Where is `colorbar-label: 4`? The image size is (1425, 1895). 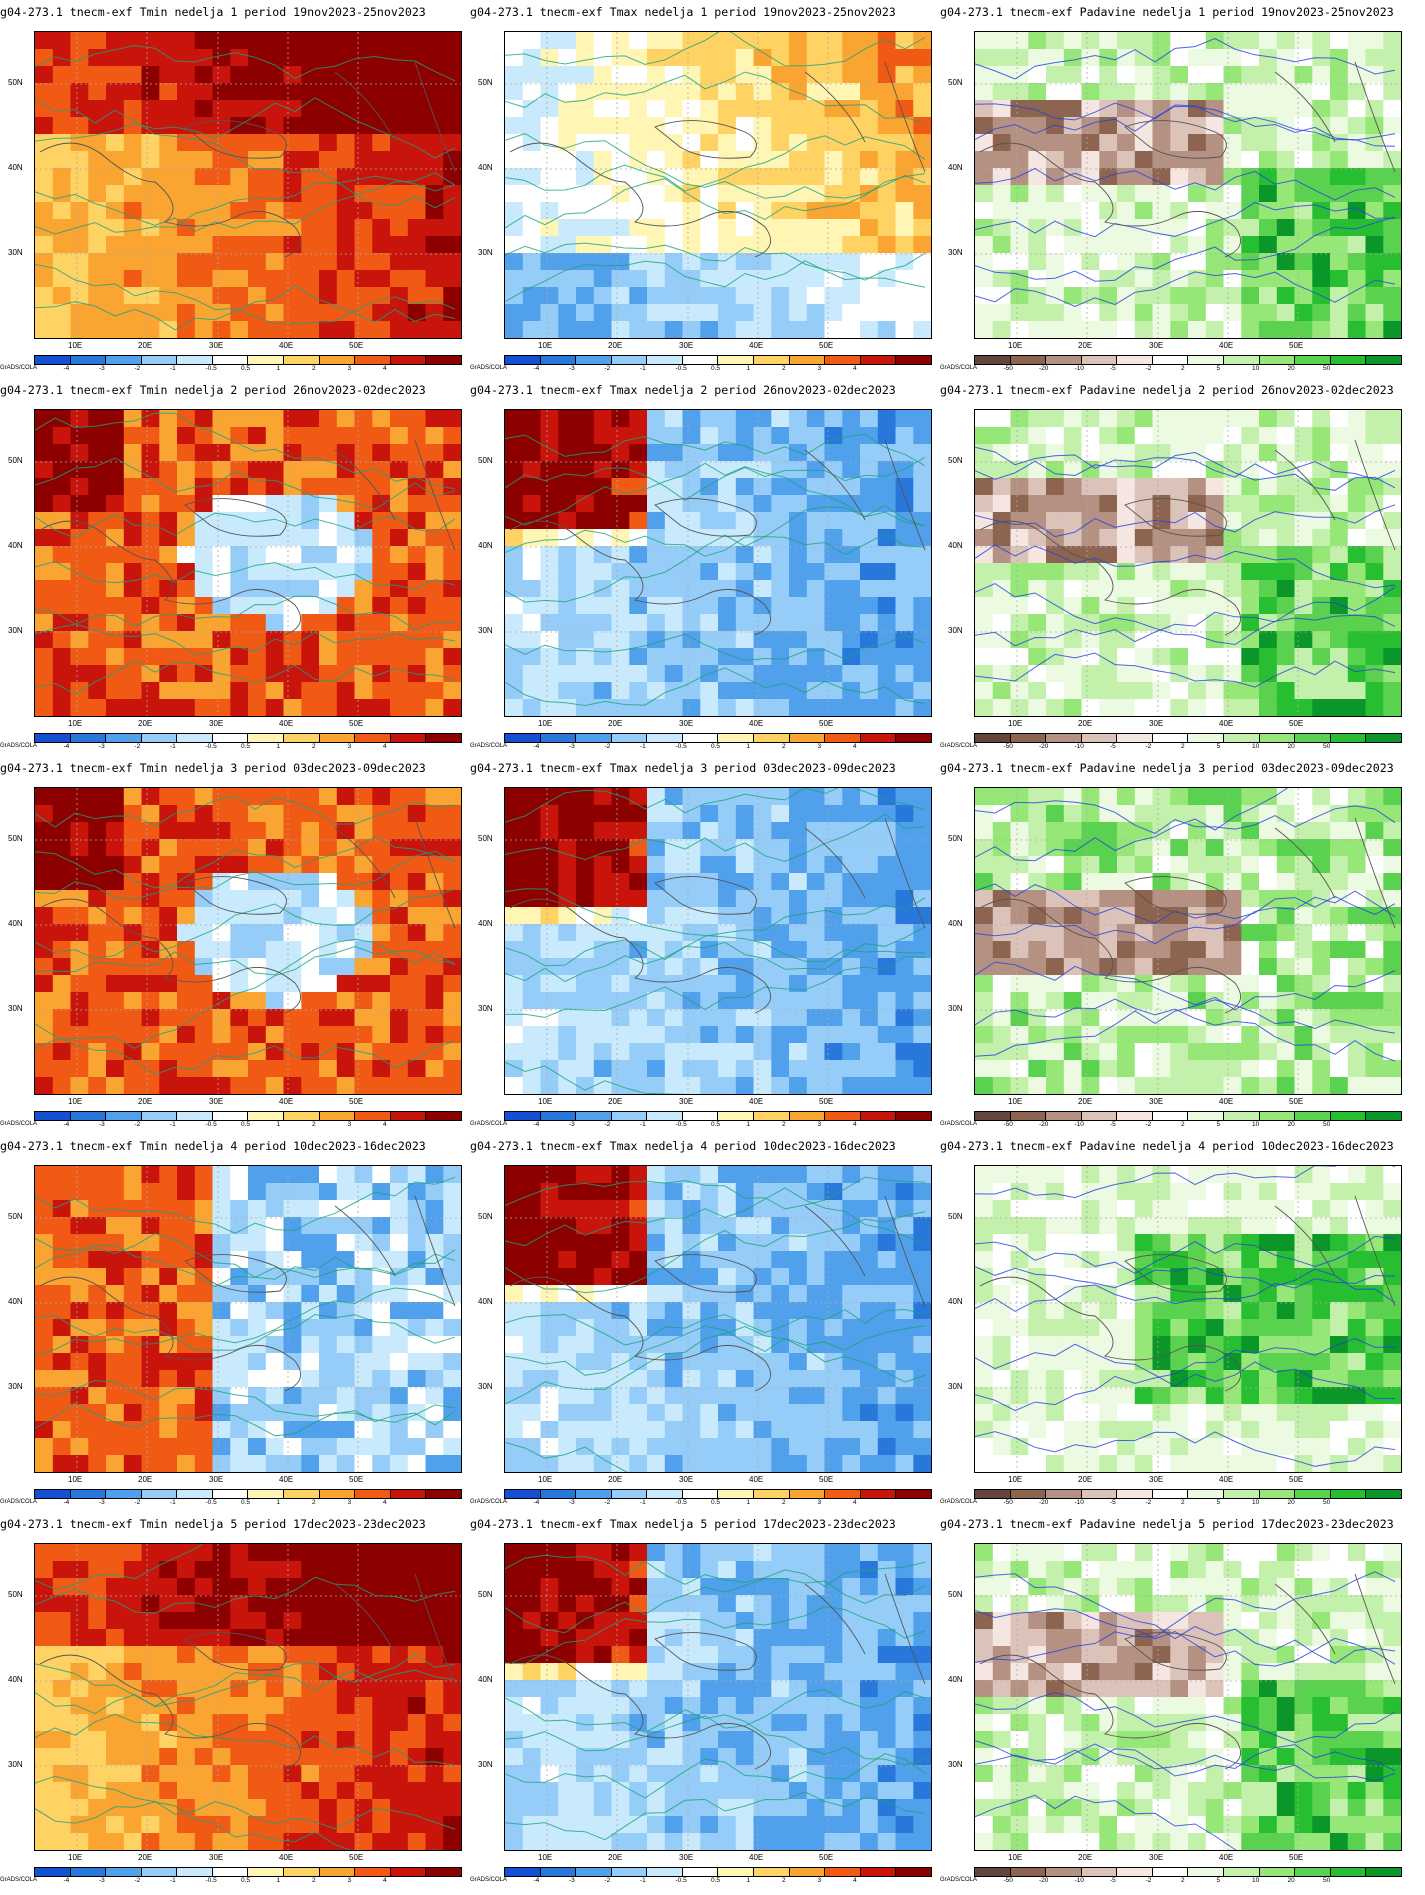
colorbar-label: 4 is located at coordinates (385, 368).